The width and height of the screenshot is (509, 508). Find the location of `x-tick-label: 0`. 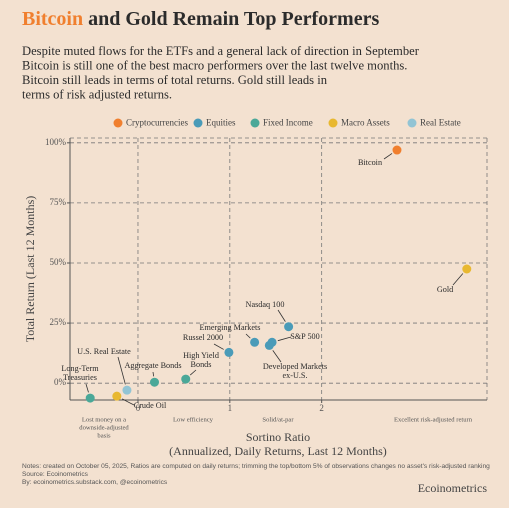

x-tick-label: 0 is located at coordinates (138, 408).